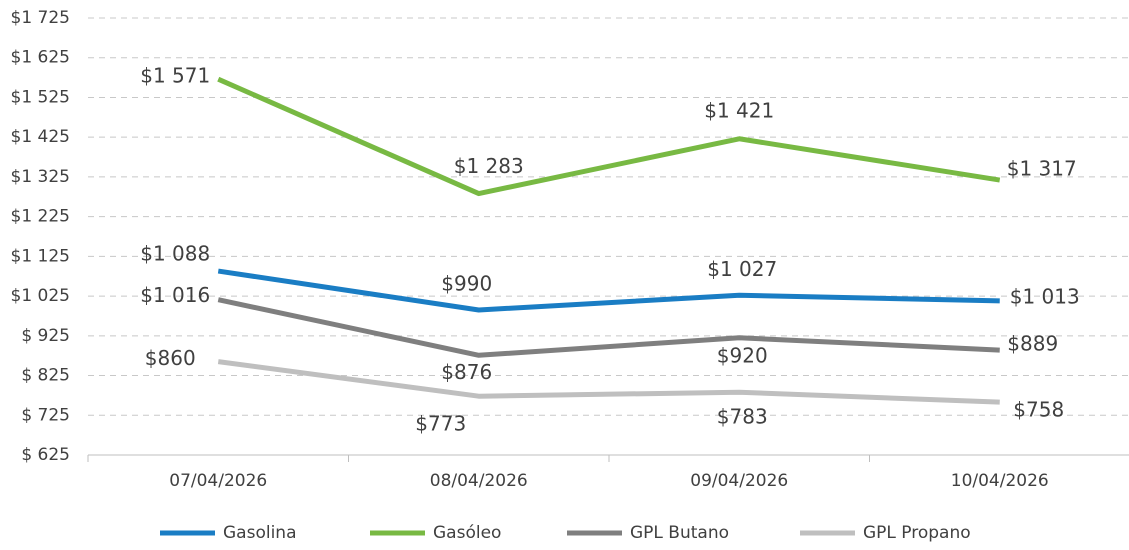  Describe the element at coordinates (45, 336) in the screenshot. I see `y-tick-label: $ 925` at that location.